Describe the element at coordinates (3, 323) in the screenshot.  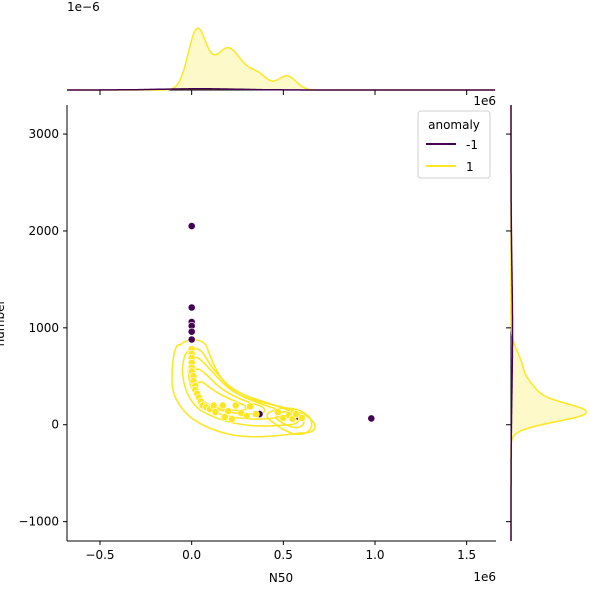
I see `y-axis-label: number` at that location.